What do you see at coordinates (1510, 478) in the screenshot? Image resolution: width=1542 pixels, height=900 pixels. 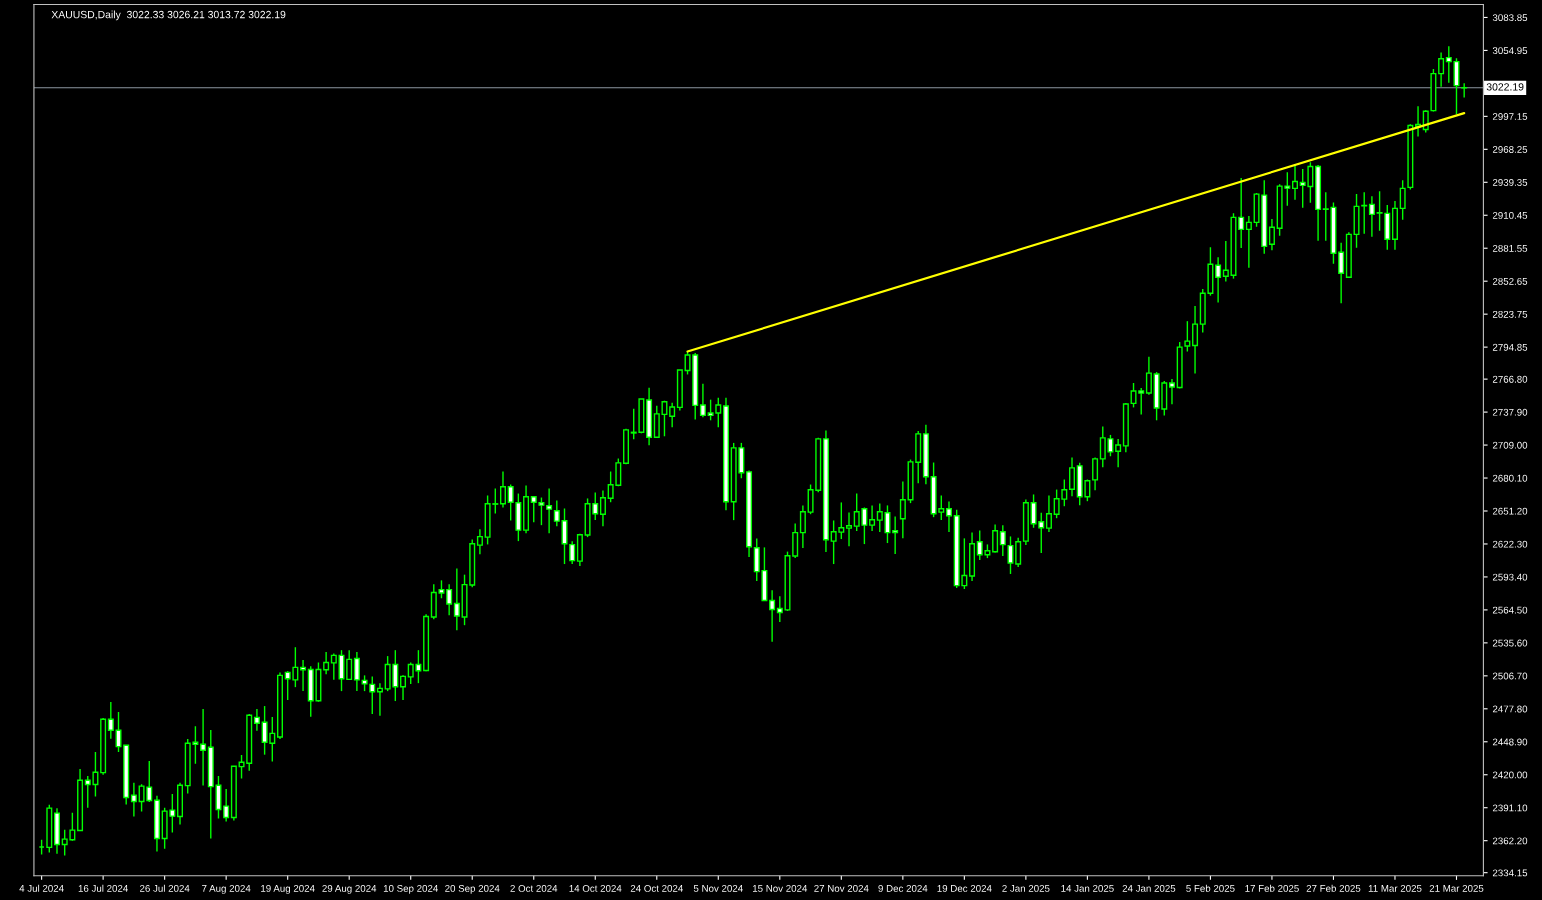 I see `y-tick-label: 2680.10` at bounding box center [1510, 478].